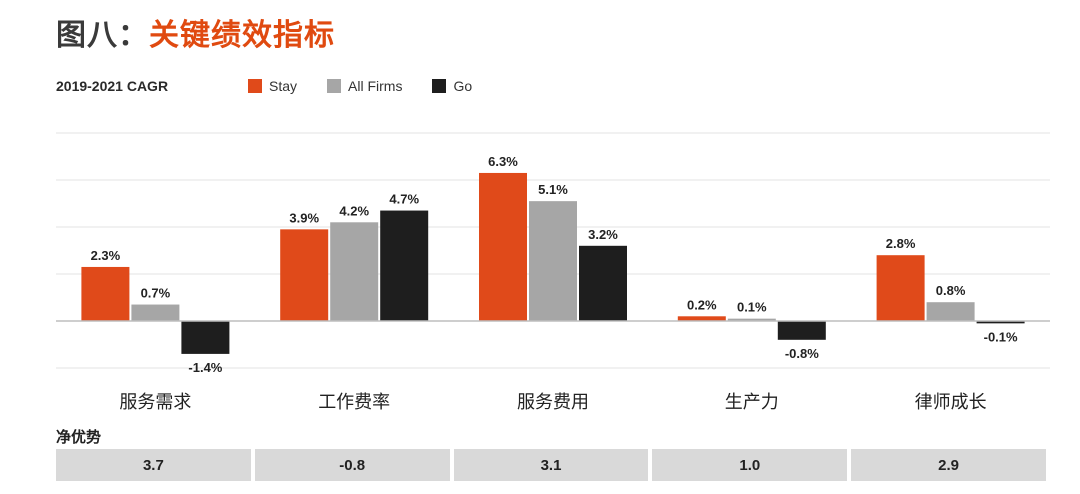 Image resolution: width=1080 pixels, height=494 pixels. I want to click on category-label: 律师成长, so click(951, 402).